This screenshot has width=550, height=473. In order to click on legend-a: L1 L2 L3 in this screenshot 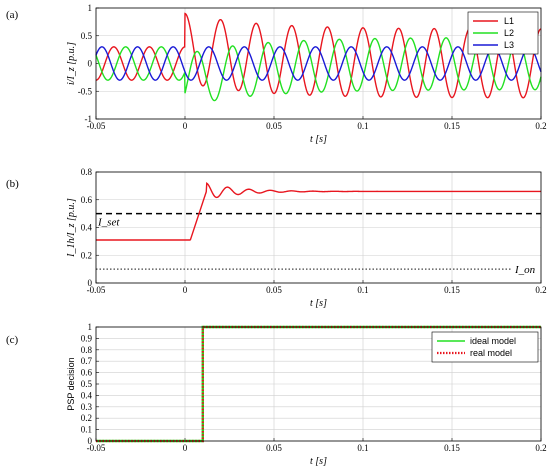, I will do `click(503, 33)`.